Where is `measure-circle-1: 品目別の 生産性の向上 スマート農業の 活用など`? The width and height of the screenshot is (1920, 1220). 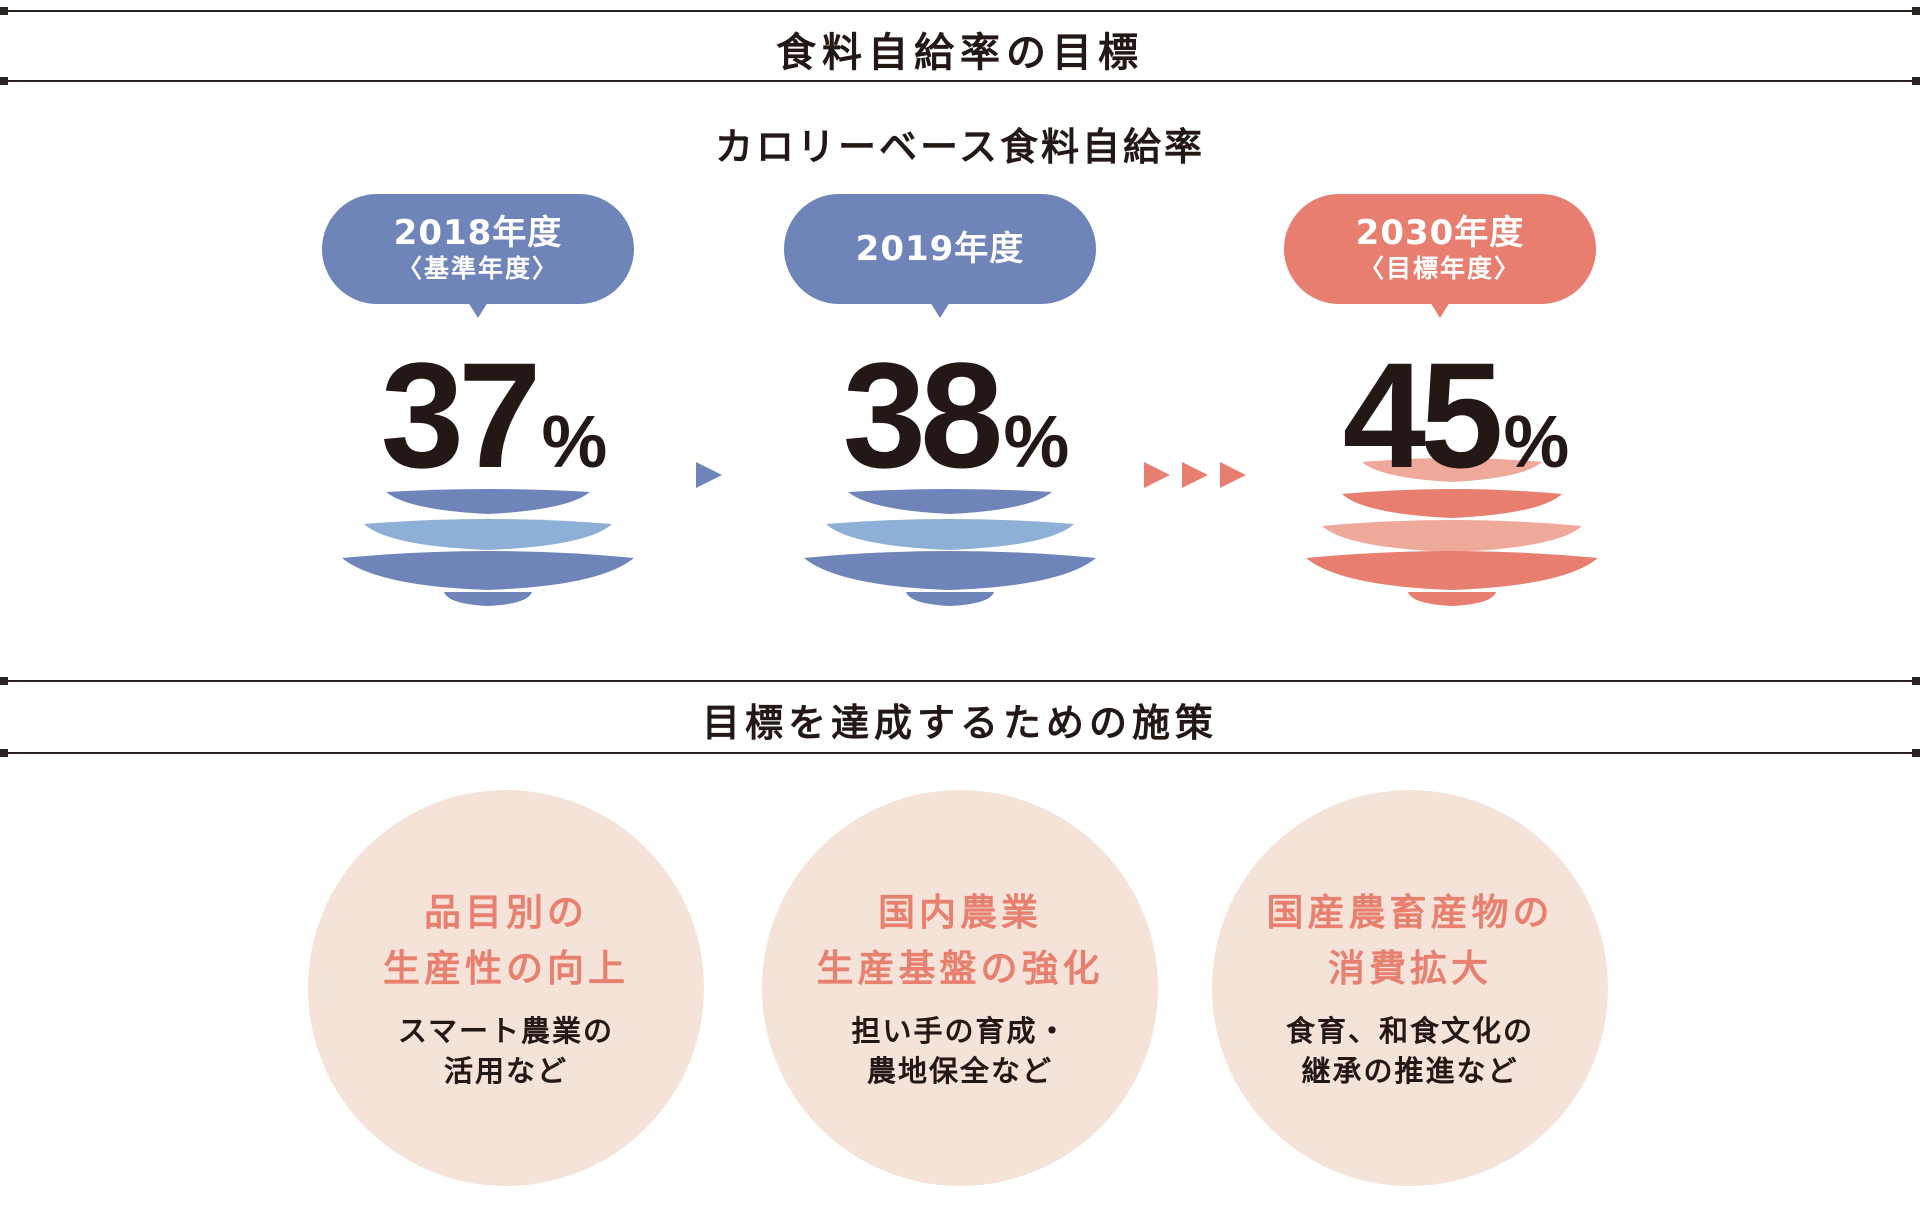 measure-circle-1: 品目別の 生産性の向上 スマート農業の 活用など is located at coordinates (506, 988).